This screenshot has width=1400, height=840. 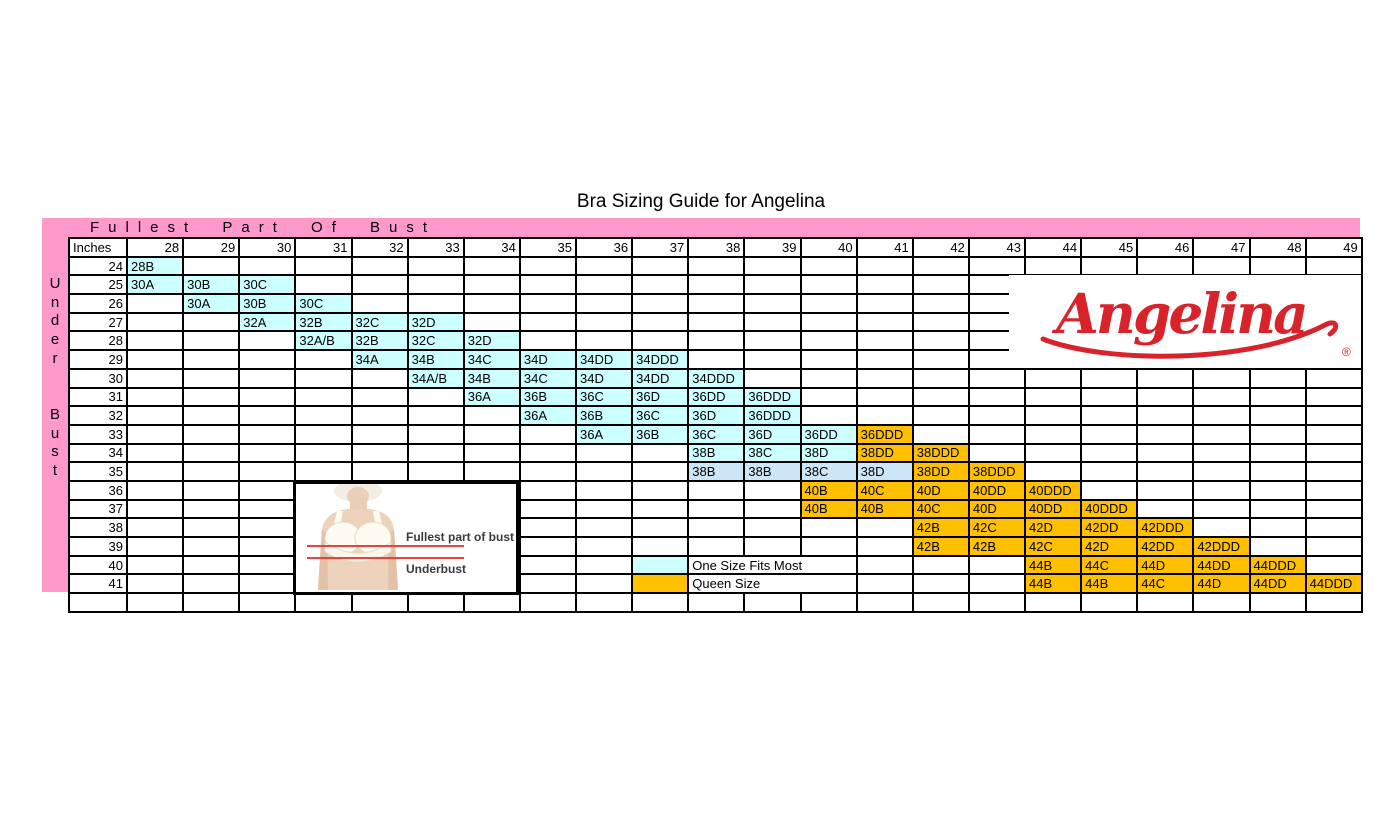 What do you see at coordinates (716, 471) in the screenshot?
I see `size-cell: 38B` at bounding box center [716, 471].